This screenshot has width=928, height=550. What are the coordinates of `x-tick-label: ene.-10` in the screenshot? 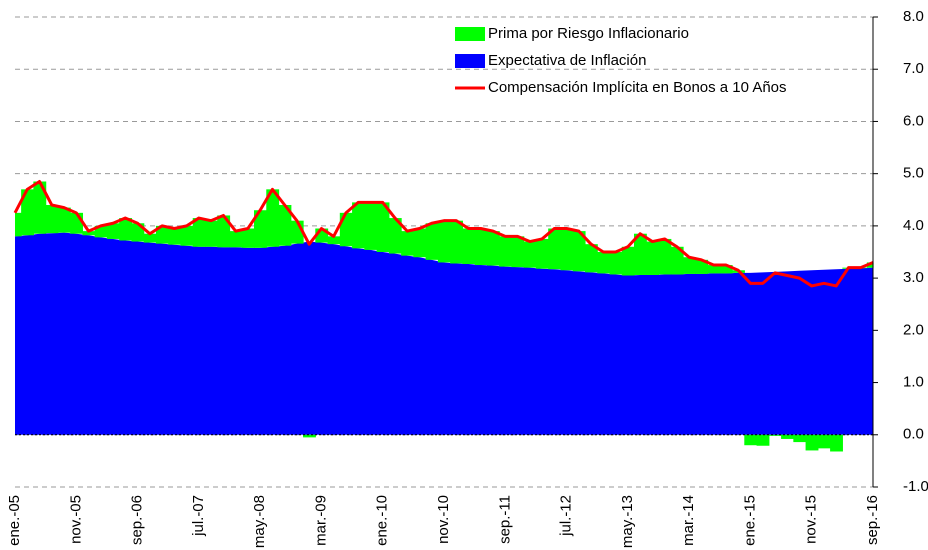 It's located at (382, 520).